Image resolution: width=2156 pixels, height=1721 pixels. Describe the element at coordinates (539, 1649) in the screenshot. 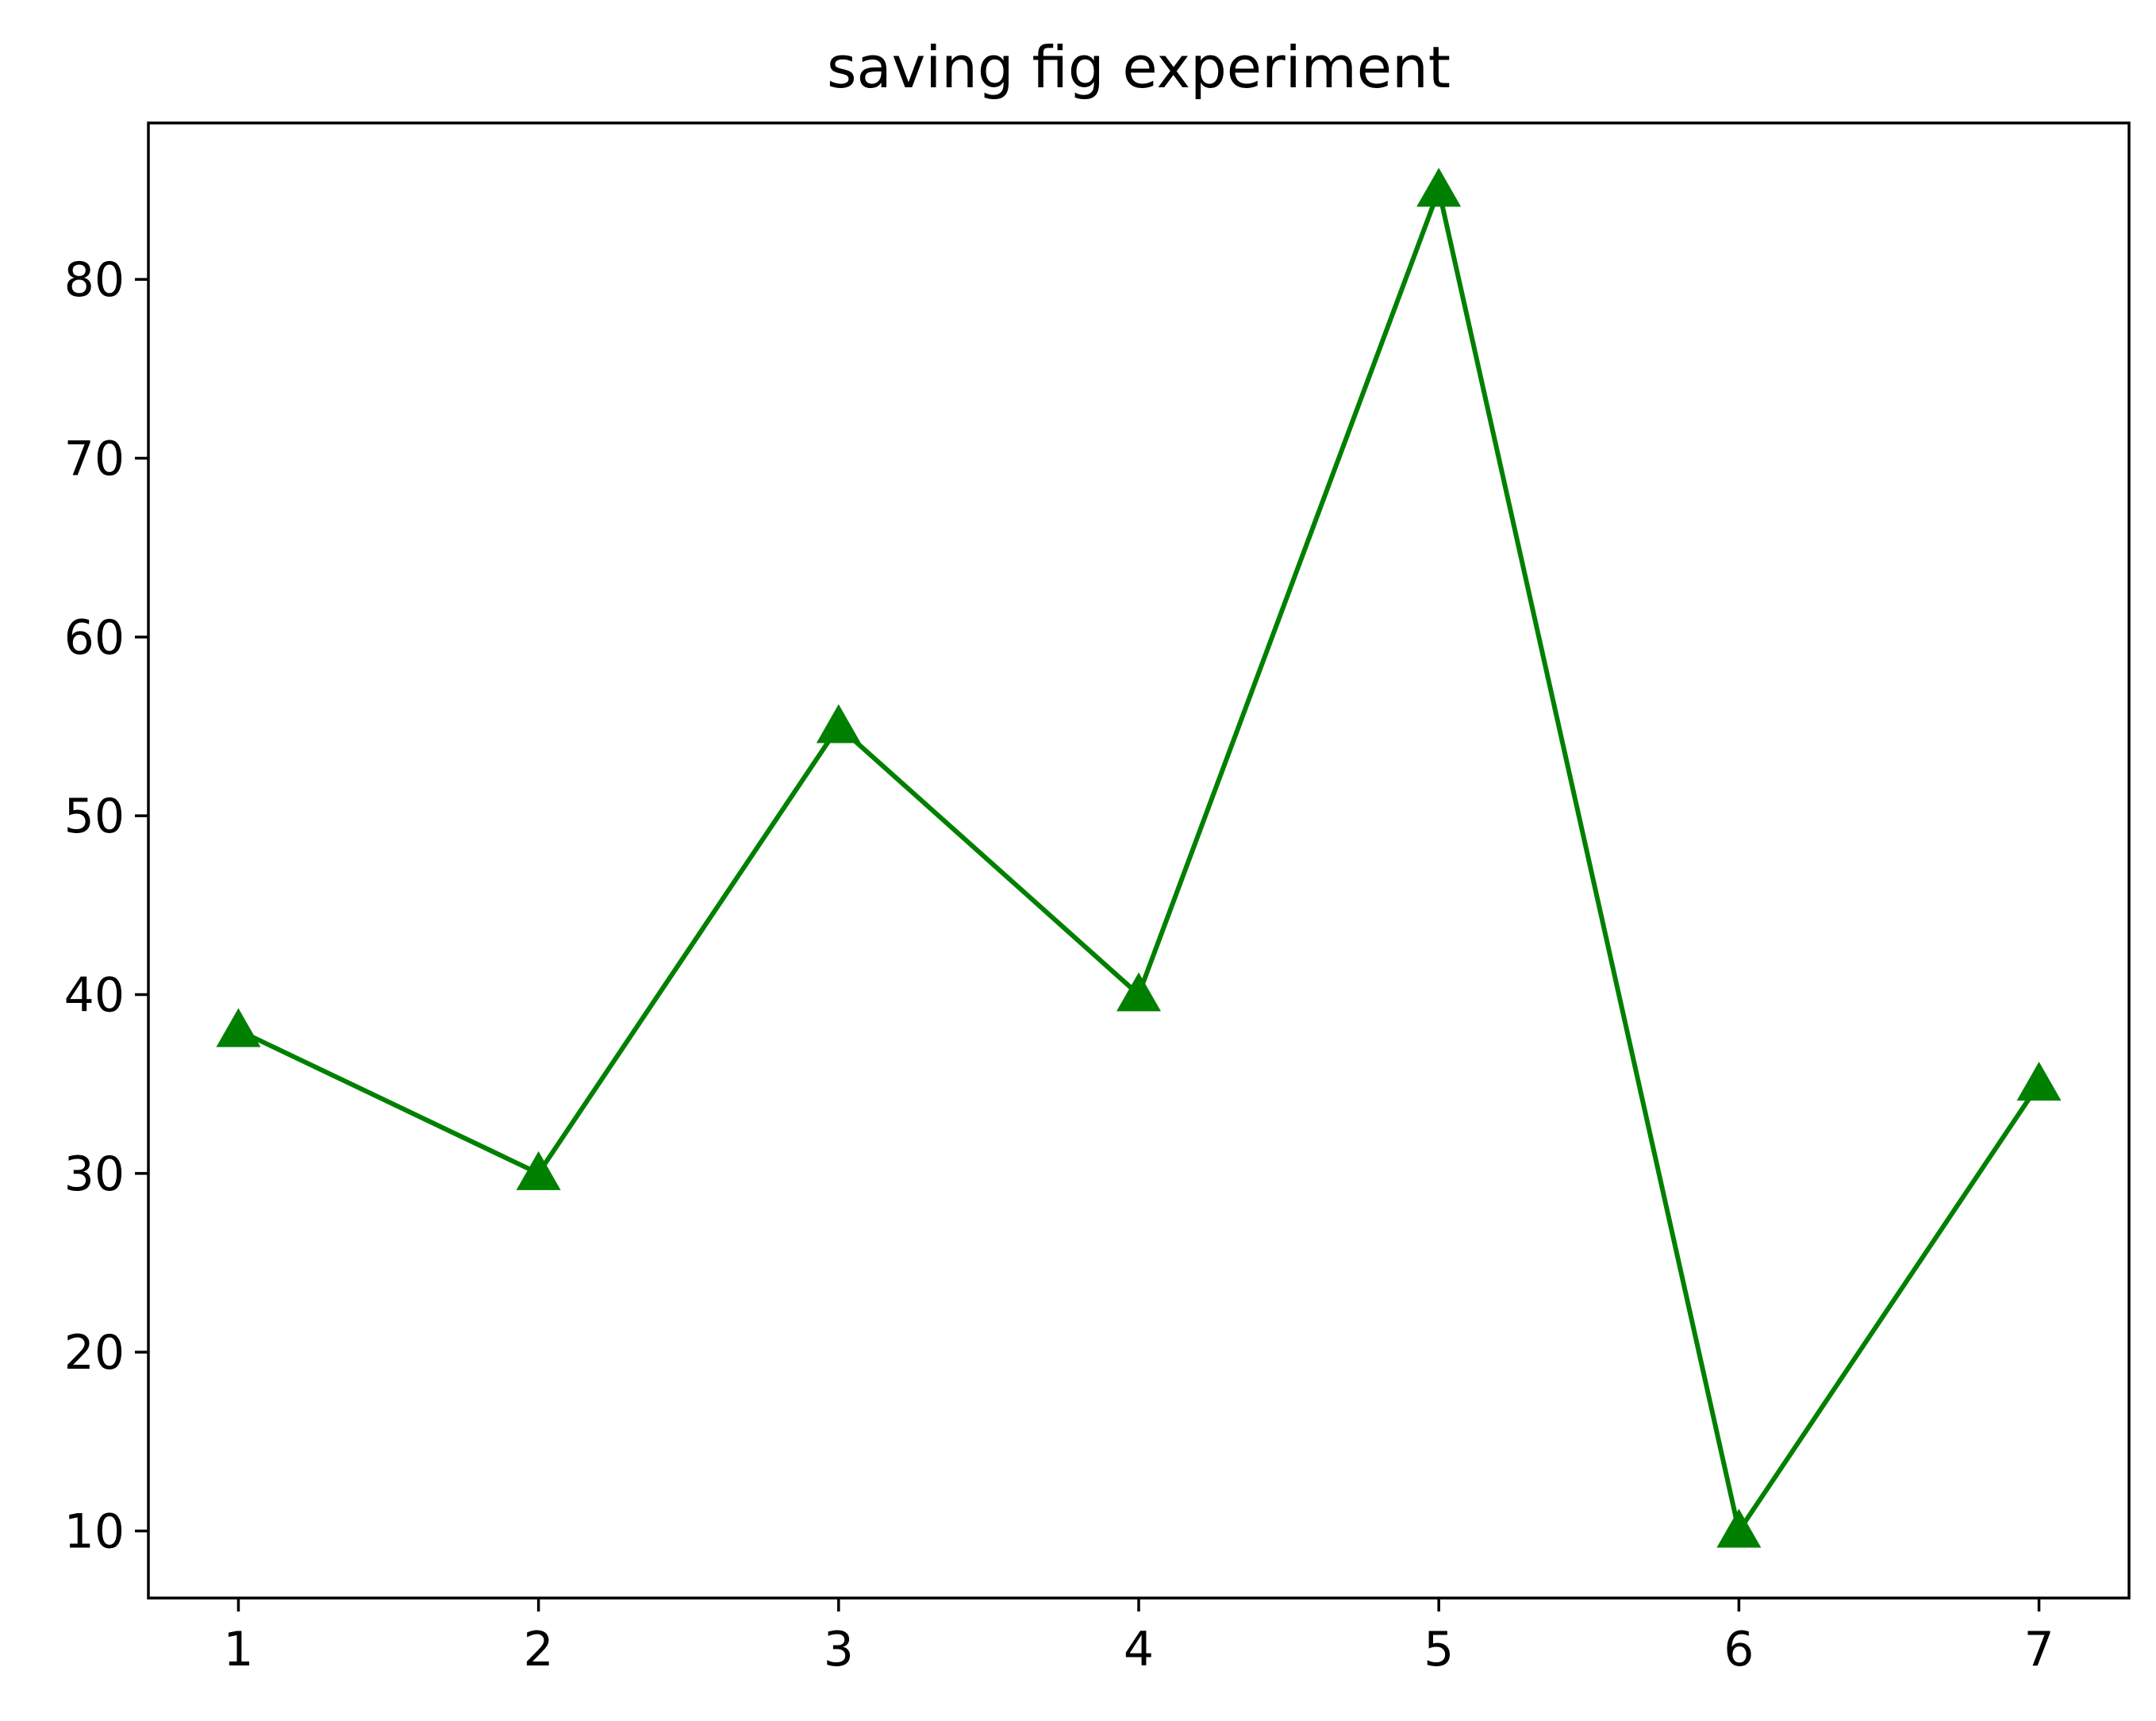

I see `x-tick-label: 2` at that location.